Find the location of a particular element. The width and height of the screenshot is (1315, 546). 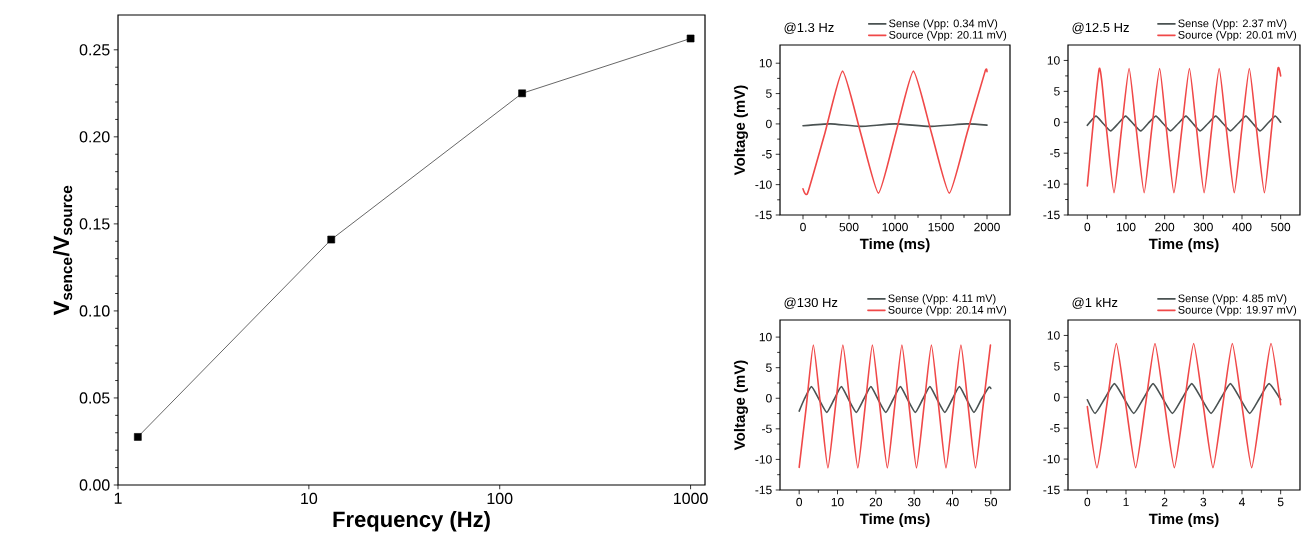

x-tick-label: 3 is located at coordinates (1203, 502).